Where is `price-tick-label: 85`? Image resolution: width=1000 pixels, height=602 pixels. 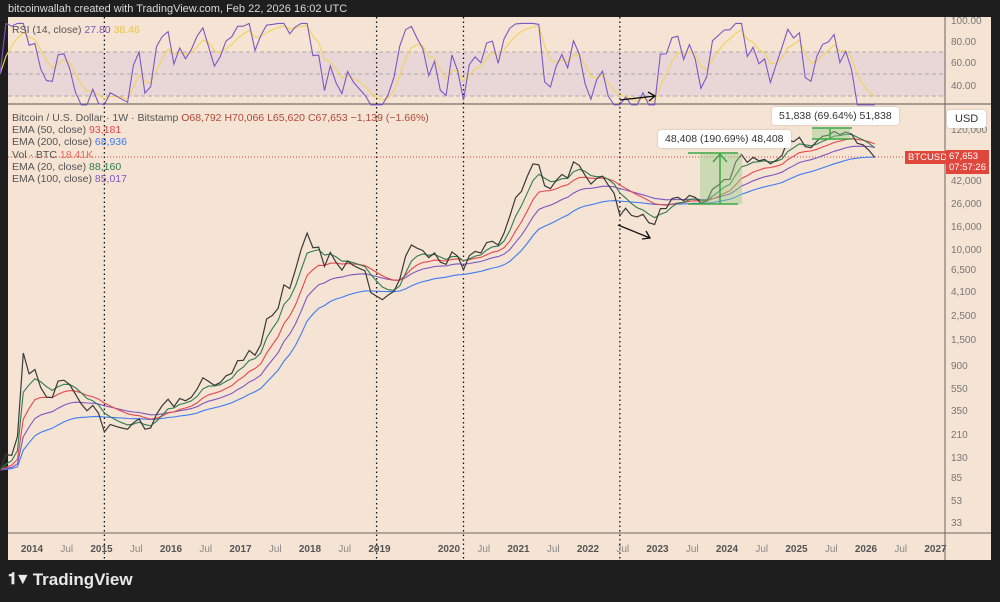 price-tick-label: 85 is located at coordinates (957, 478).